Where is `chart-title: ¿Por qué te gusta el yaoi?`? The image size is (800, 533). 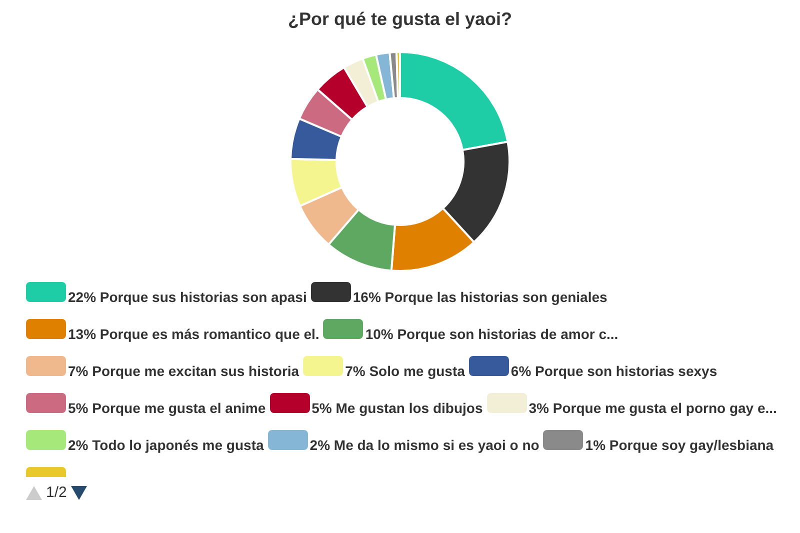
chart-title: ¿Por qué te gusta el yaoi? is located at coordinates (400, 18).